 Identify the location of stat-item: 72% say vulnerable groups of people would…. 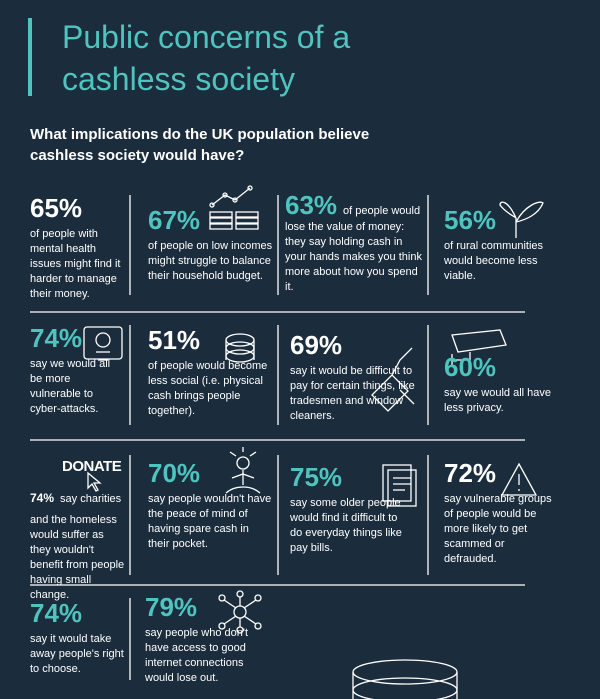
(499, 512).